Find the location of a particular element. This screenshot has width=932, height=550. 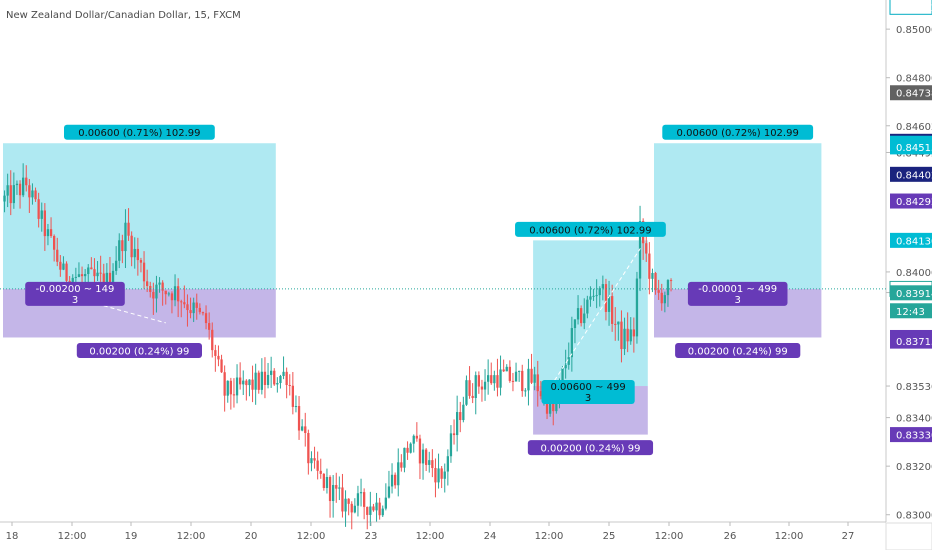

price-badge-label: 0.83914 is located at coordinates (914, 294).